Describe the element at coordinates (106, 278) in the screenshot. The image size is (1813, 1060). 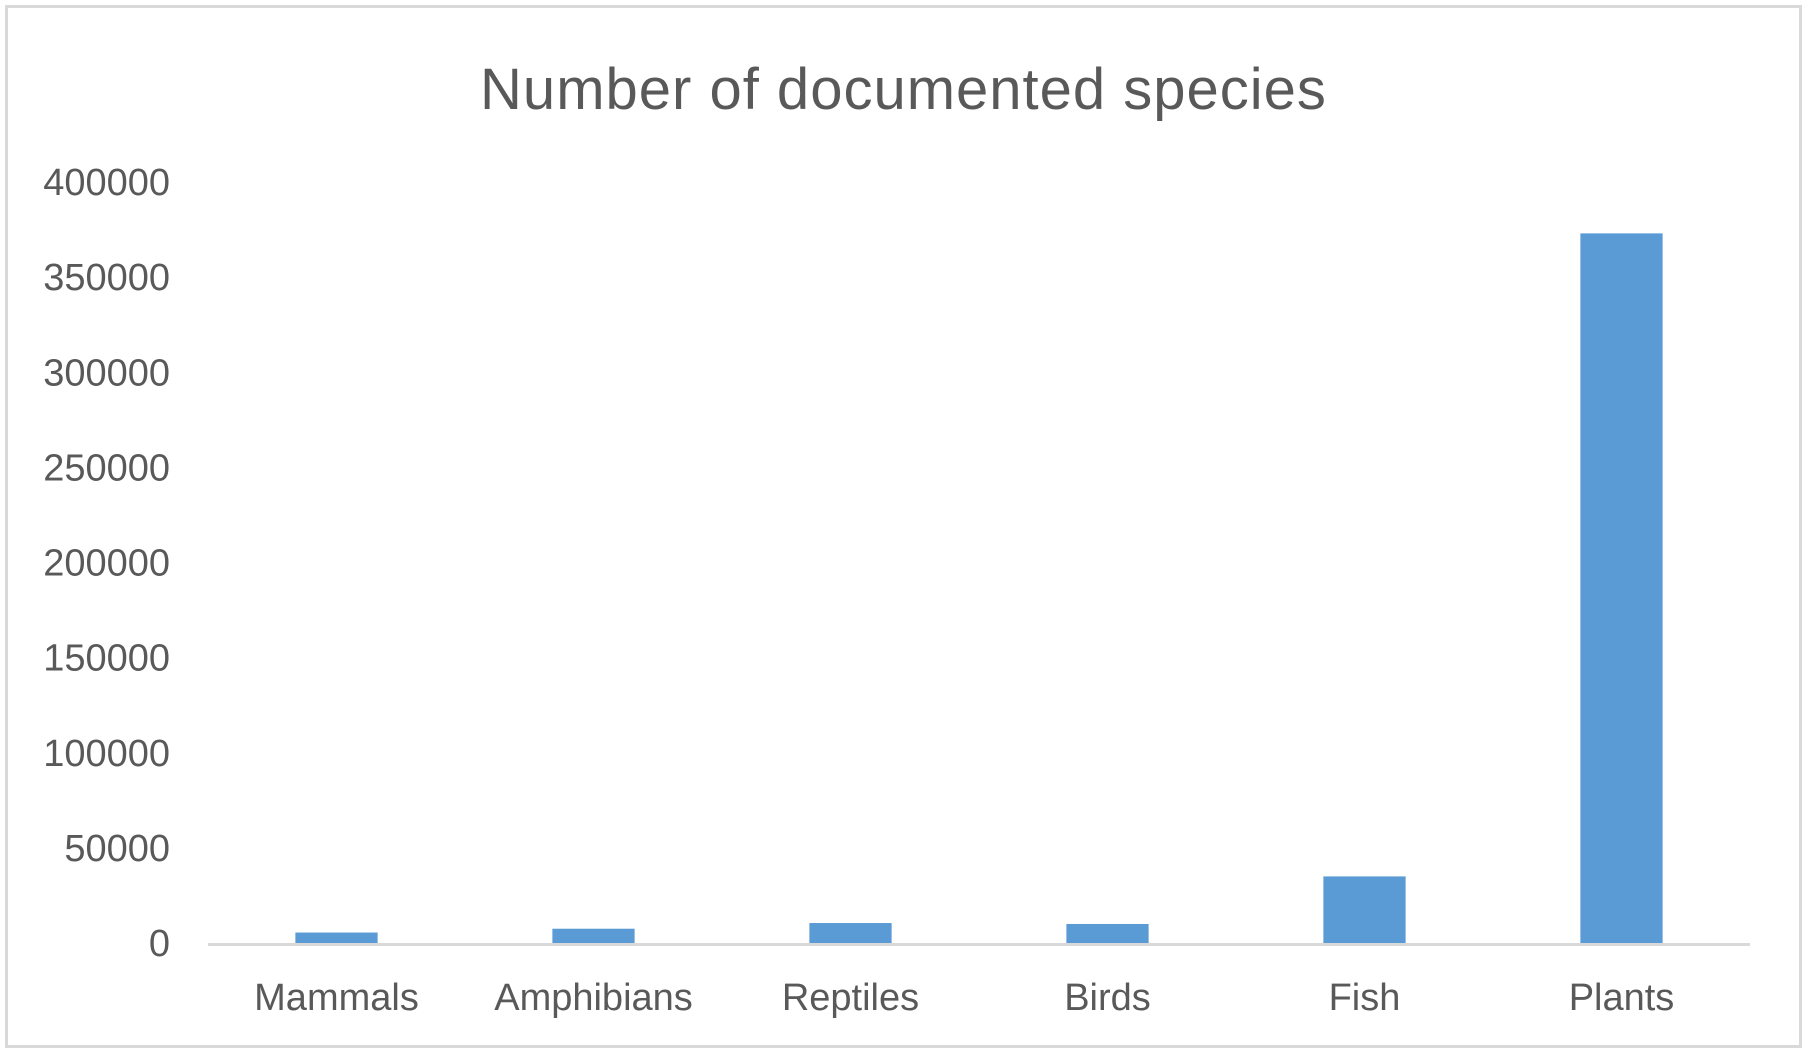
I see `y-tick-label: 350000` at that location.